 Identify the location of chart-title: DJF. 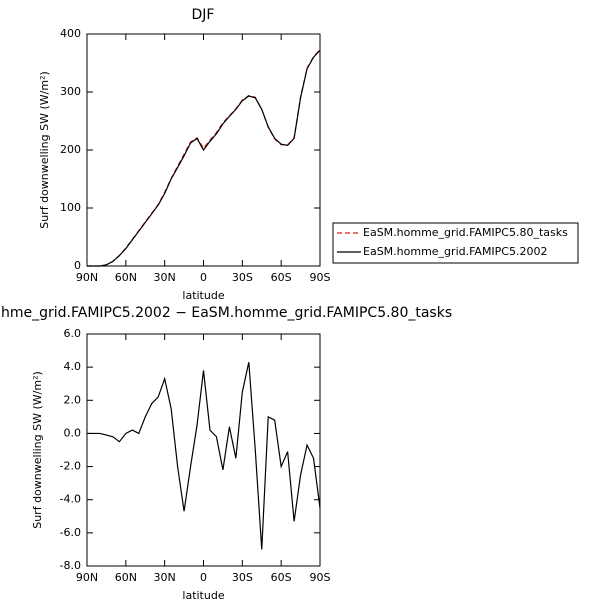
(203, 15).